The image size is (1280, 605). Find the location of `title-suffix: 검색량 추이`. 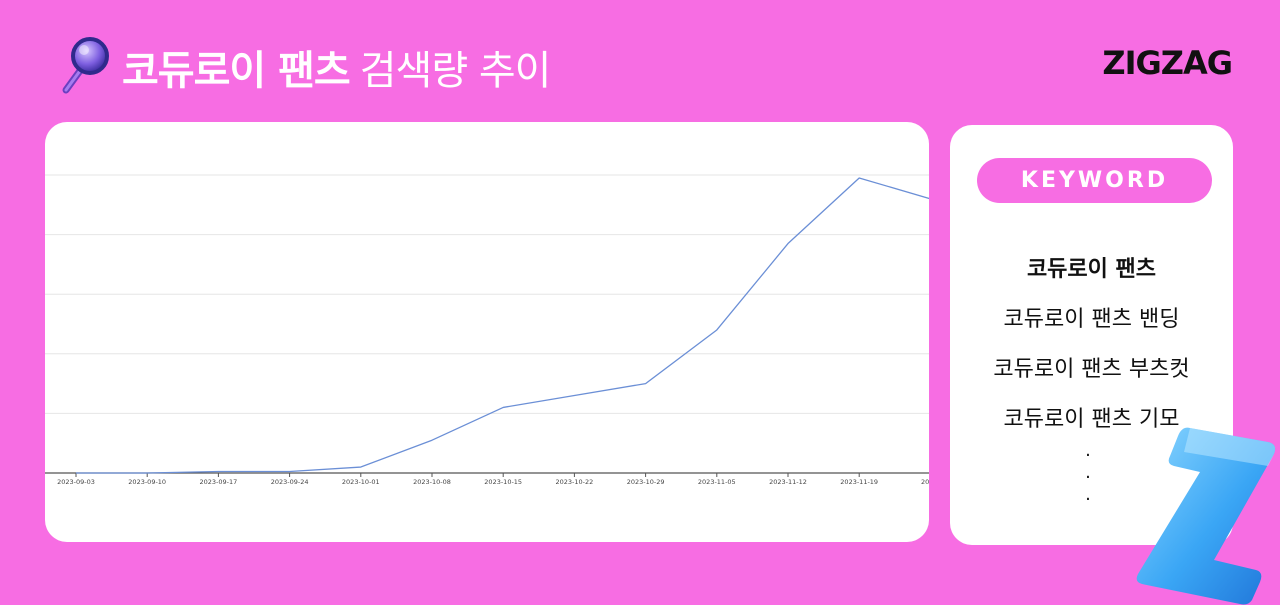

title-suffix: 검색량 추이 is located at coordinates (455, 71).